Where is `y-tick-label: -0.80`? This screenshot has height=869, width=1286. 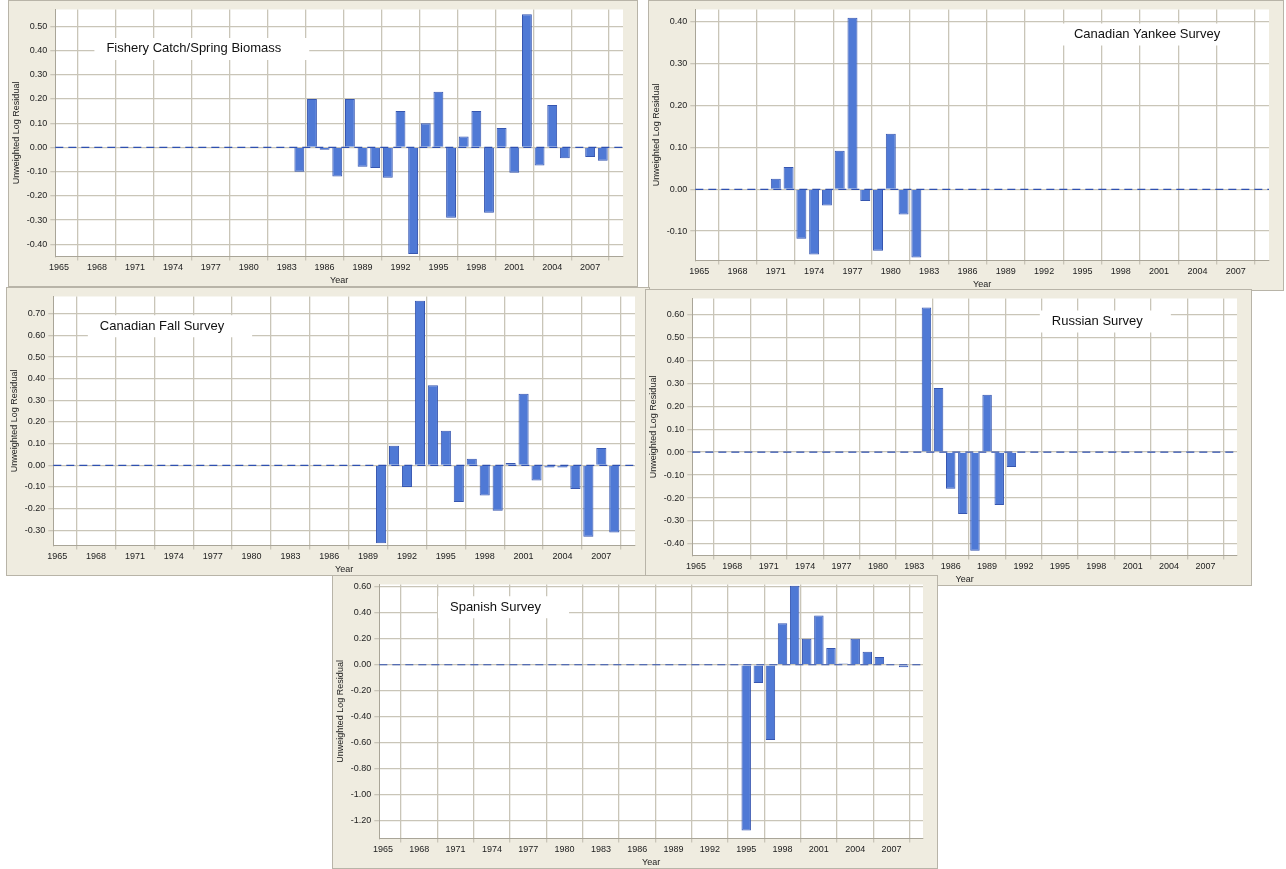
y-tick-label: -0.80 is located at coordinates (361, 767).